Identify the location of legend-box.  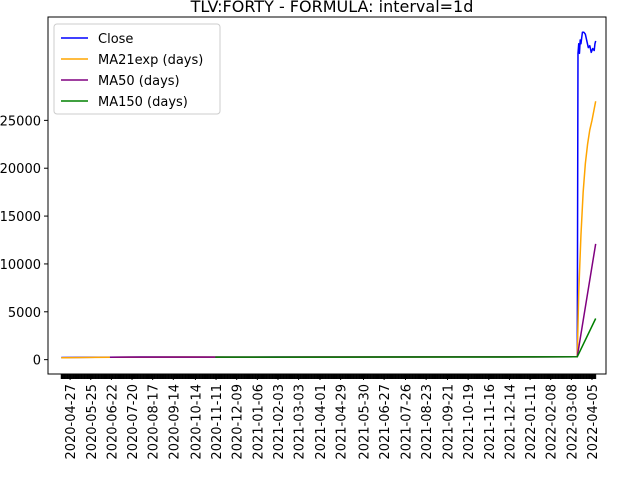
(137, 69).